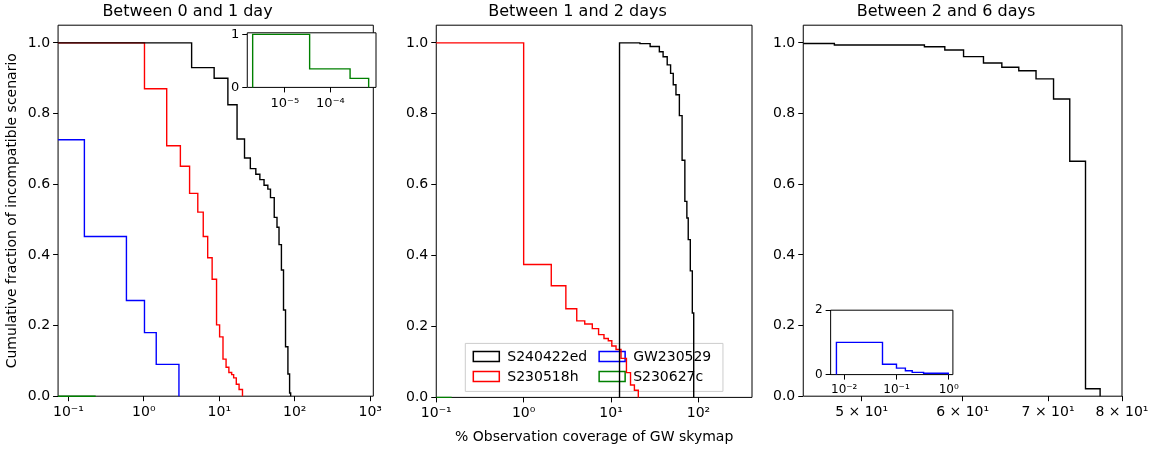 This screenshot has height=450, width=1158. I want to click on chart-title: Between 0 and 1 day, so click(187, 10).